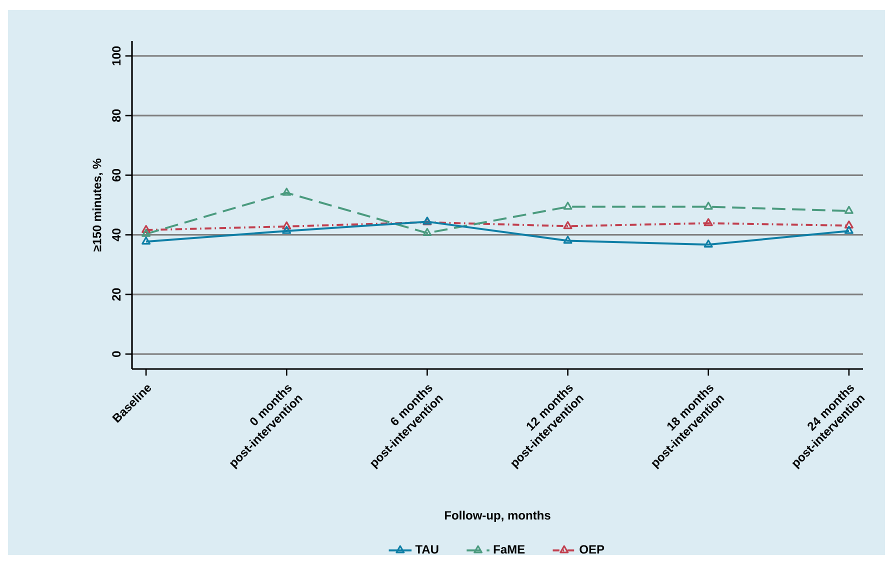 The width and height of the screenshot is (890, 565). What do you see at coordinates (116, 354) in the screenshot?
I see `y-tick-label: 0` at bounding box center [116, 354].